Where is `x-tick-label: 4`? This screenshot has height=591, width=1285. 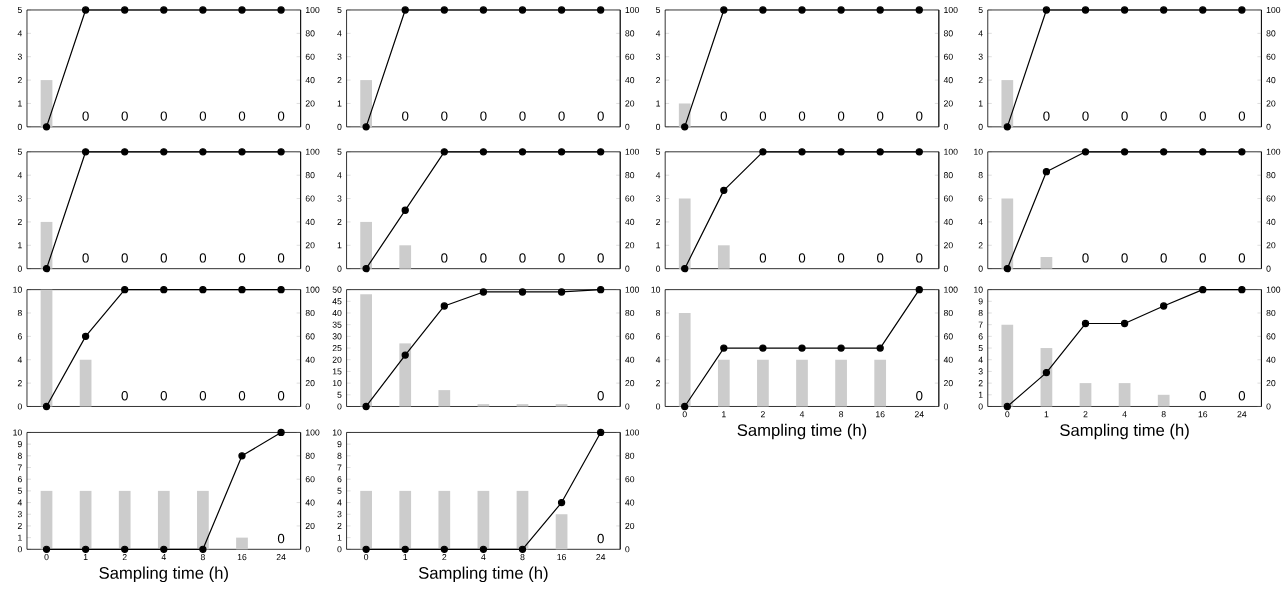 x-tick-label: 4 is located at coordinates (1124, 414).